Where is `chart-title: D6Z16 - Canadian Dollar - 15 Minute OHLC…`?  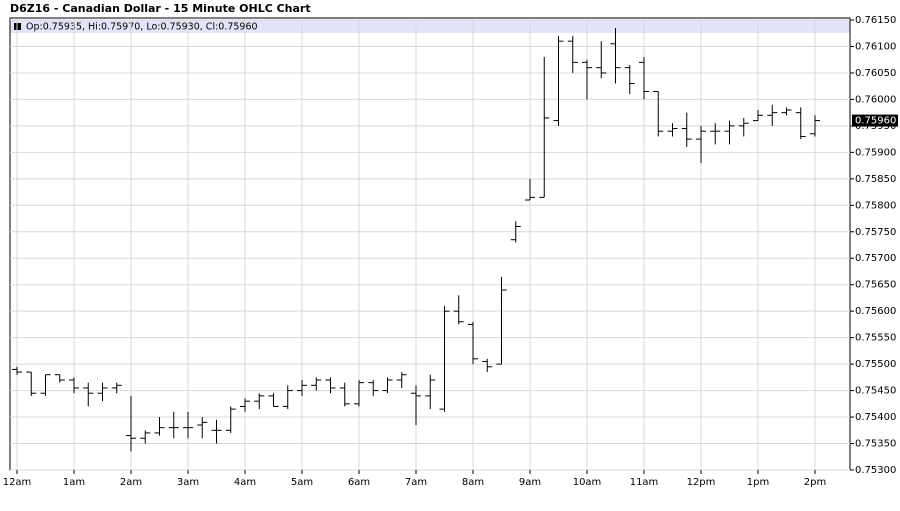
chart-title: D6Z16 - Canadian Dollar - 15 Minute OHLC… is located at coordinates (160, 8).